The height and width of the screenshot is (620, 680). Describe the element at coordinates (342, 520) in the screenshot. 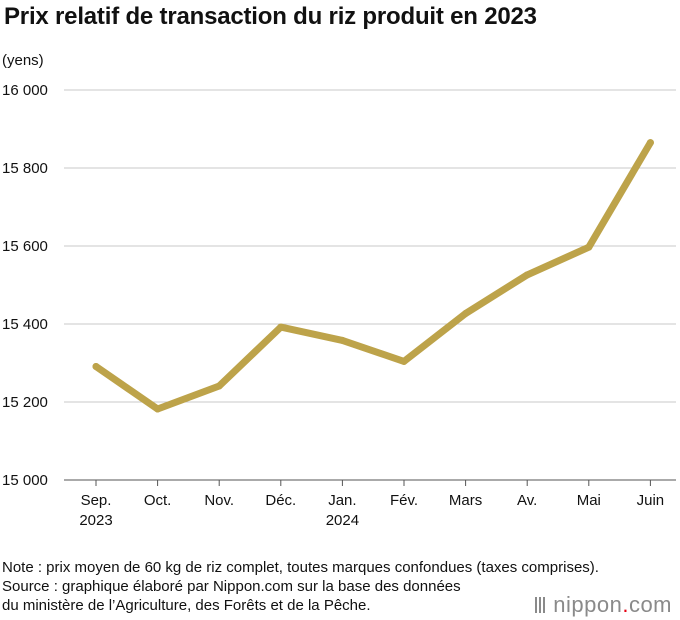

I see `x-tick-year-label: 2024` at that location.